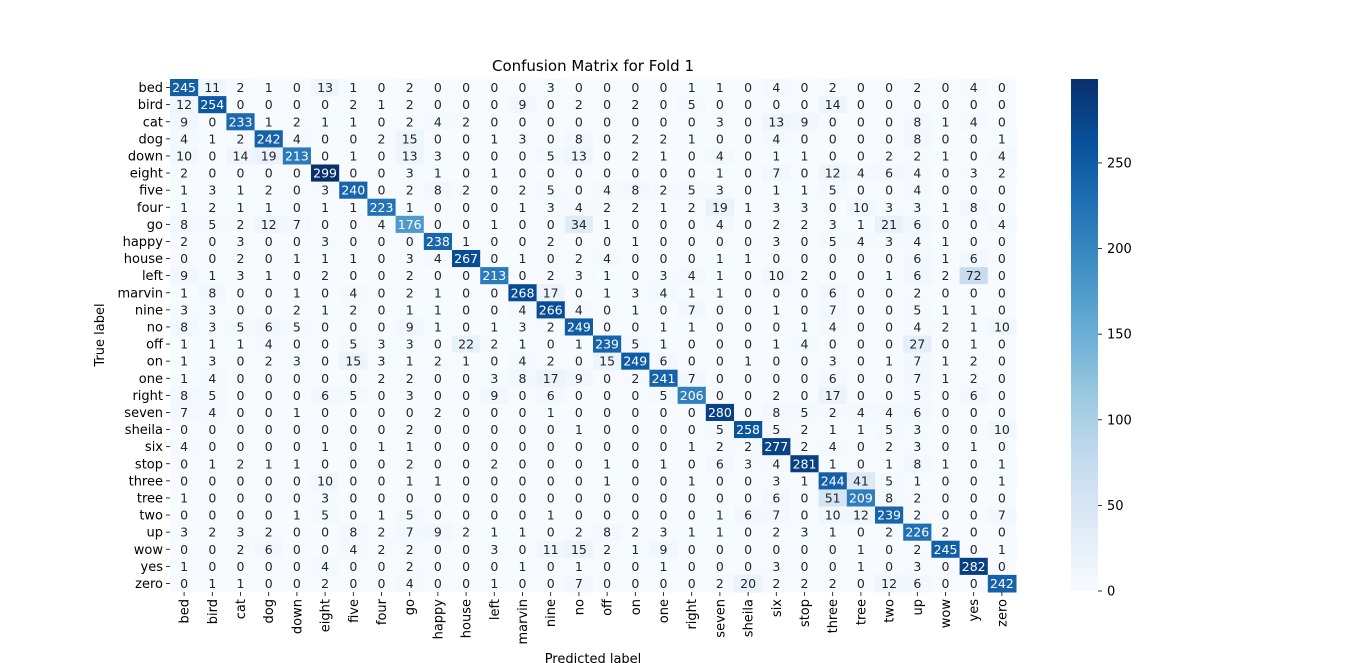 The image size is (1366, 663). What do you see at coordinates (692, 395) in the screenshot?
I see `cell-value-label: 206` at bounding box center [692, 395].